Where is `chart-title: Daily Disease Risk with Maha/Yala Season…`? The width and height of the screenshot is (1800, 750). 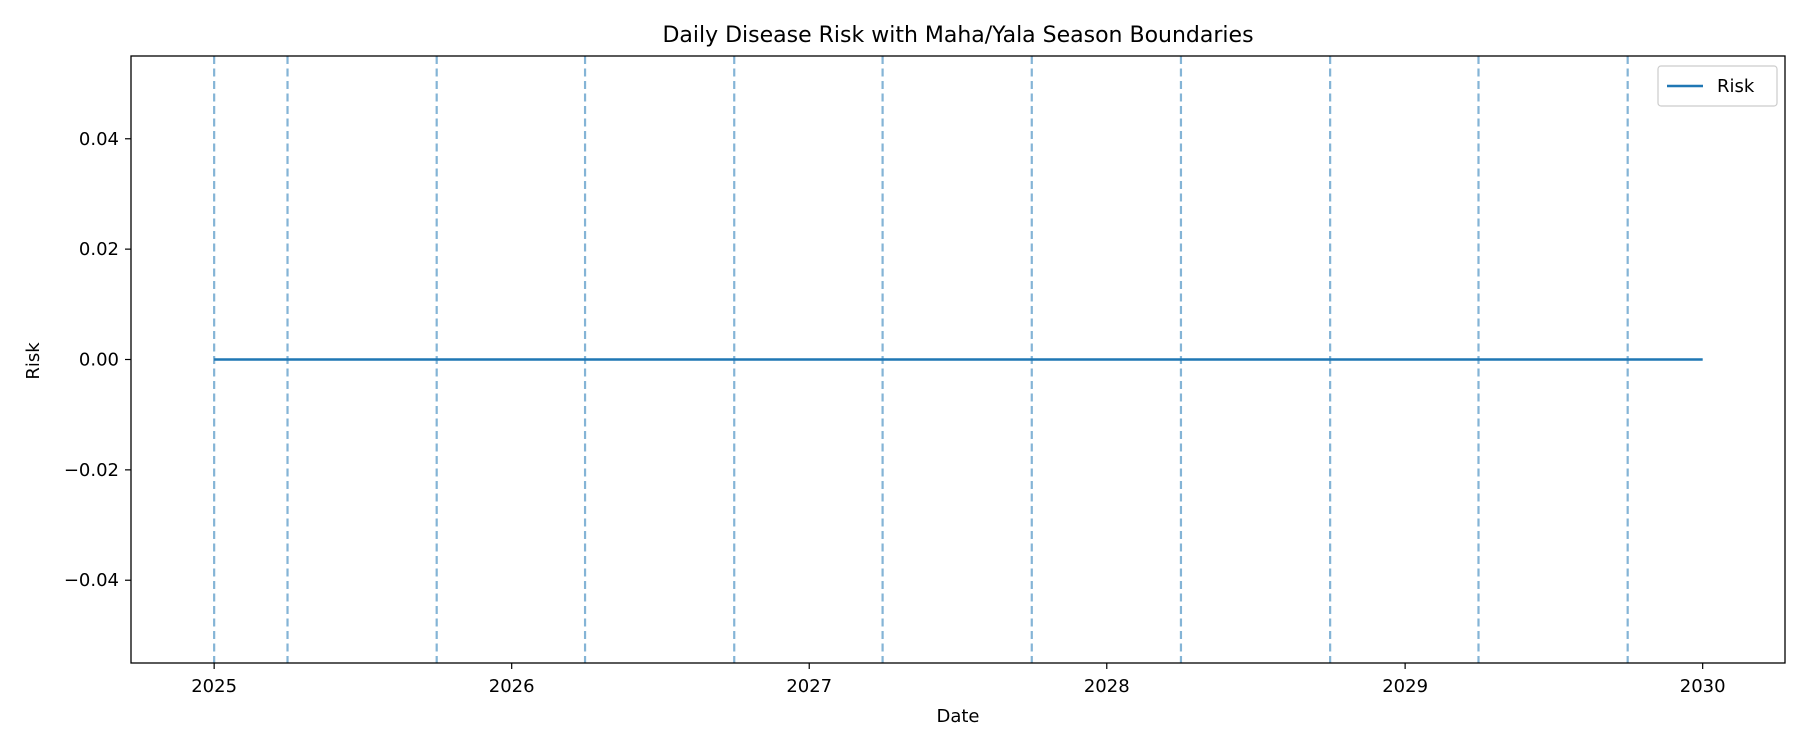 chart-title: Daily Disease Risk with Maha/Yala Season… is located at coordinates (957, 35).